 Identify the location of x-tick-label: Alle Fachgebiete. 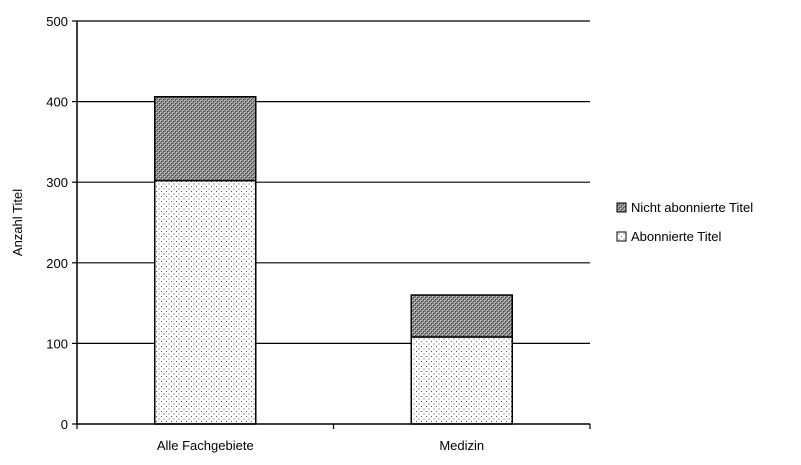
(205, 445).